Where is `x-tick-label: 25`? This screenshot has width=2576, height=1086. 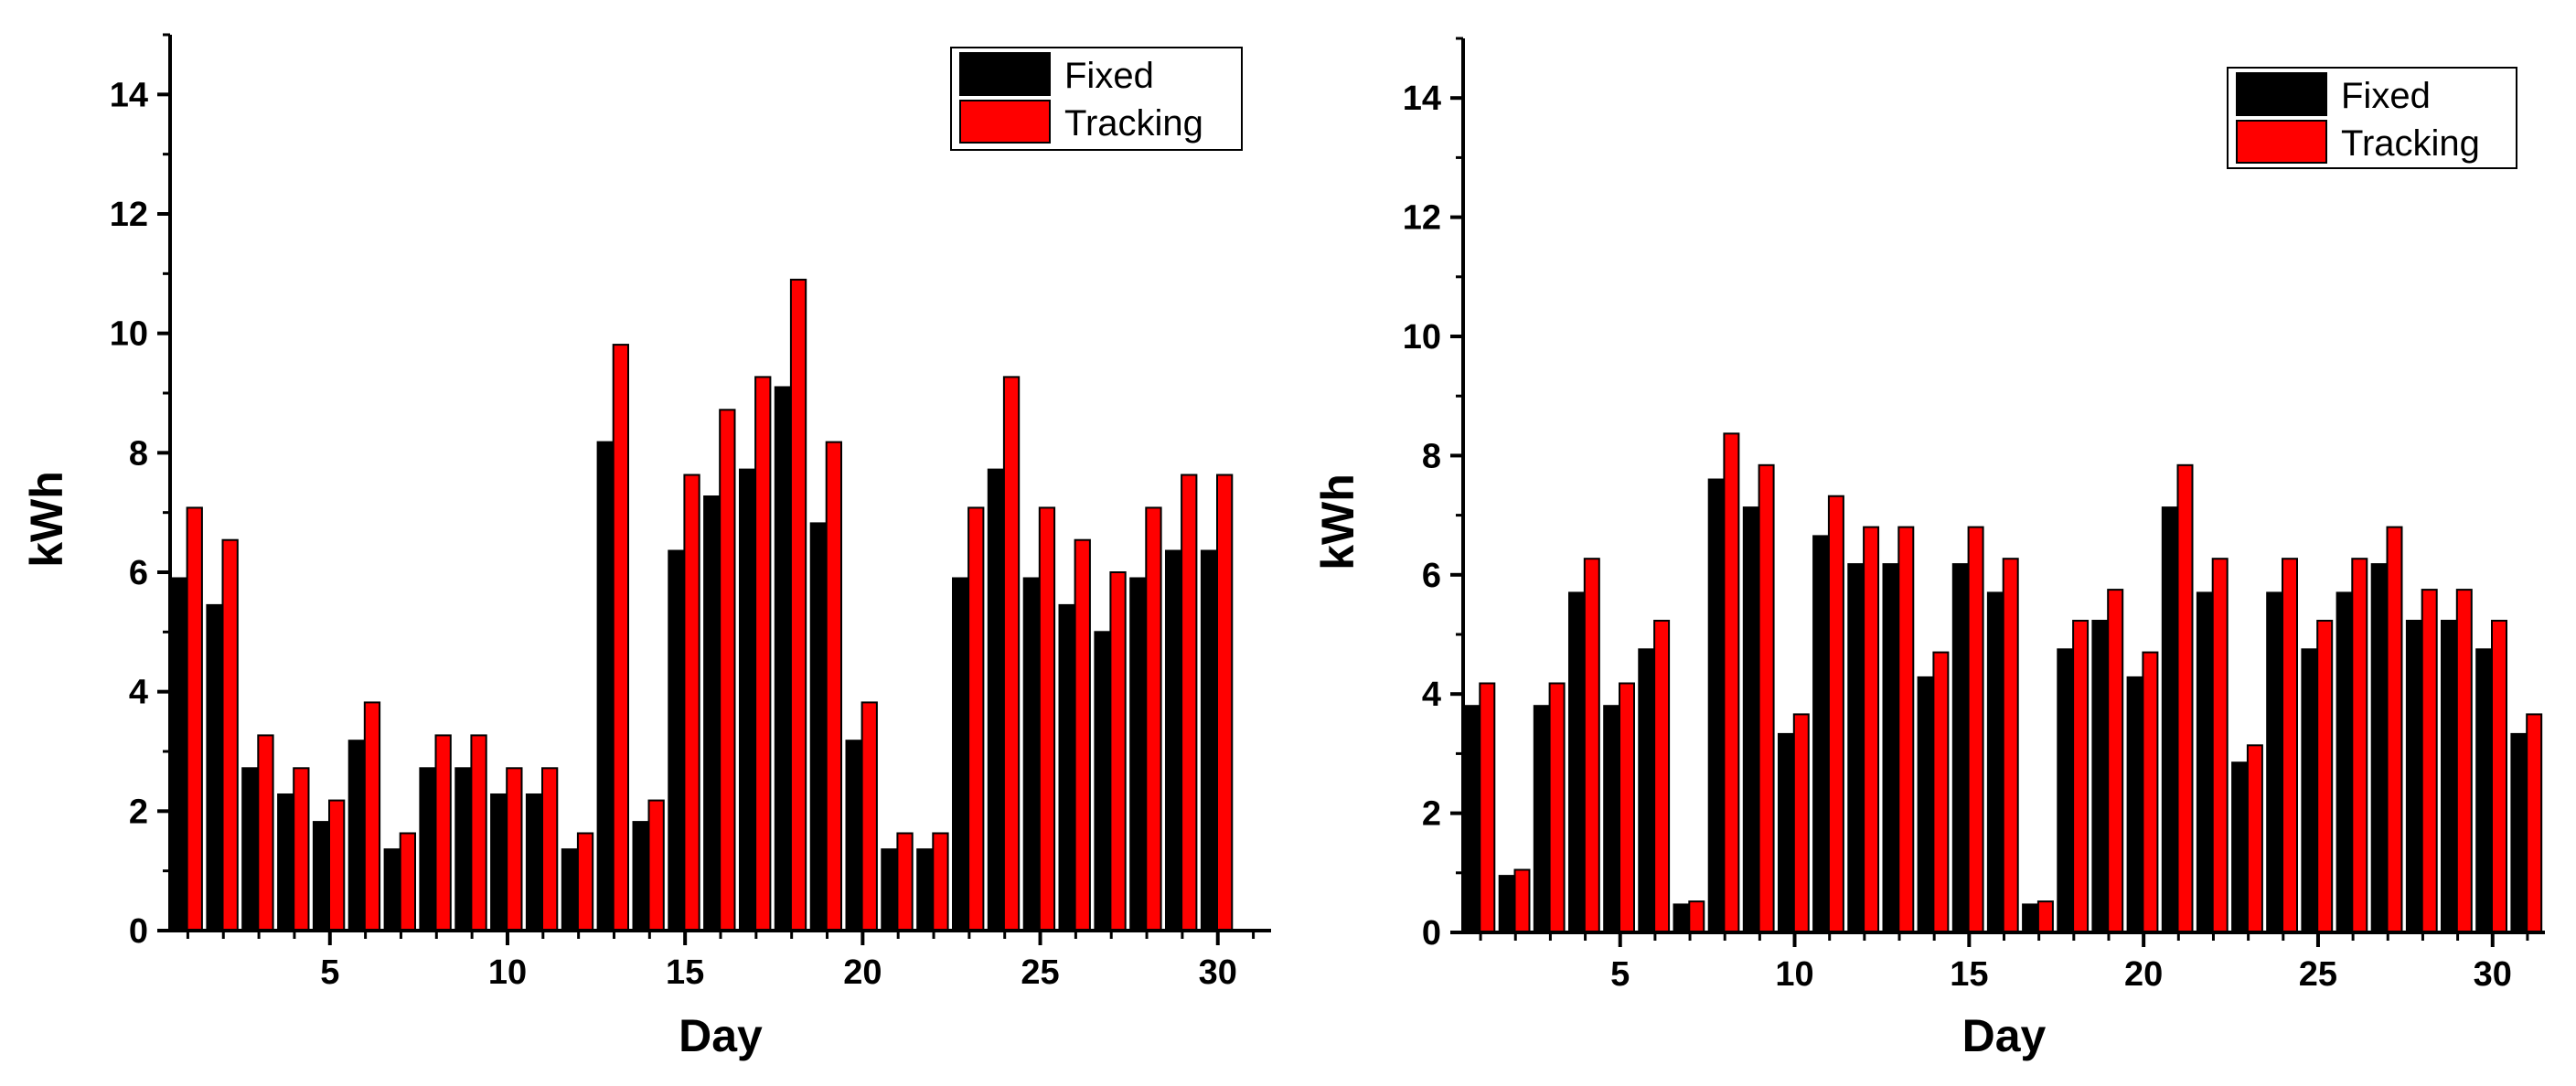 x-tick-label: 25 is located at coordinates (2318, 975).